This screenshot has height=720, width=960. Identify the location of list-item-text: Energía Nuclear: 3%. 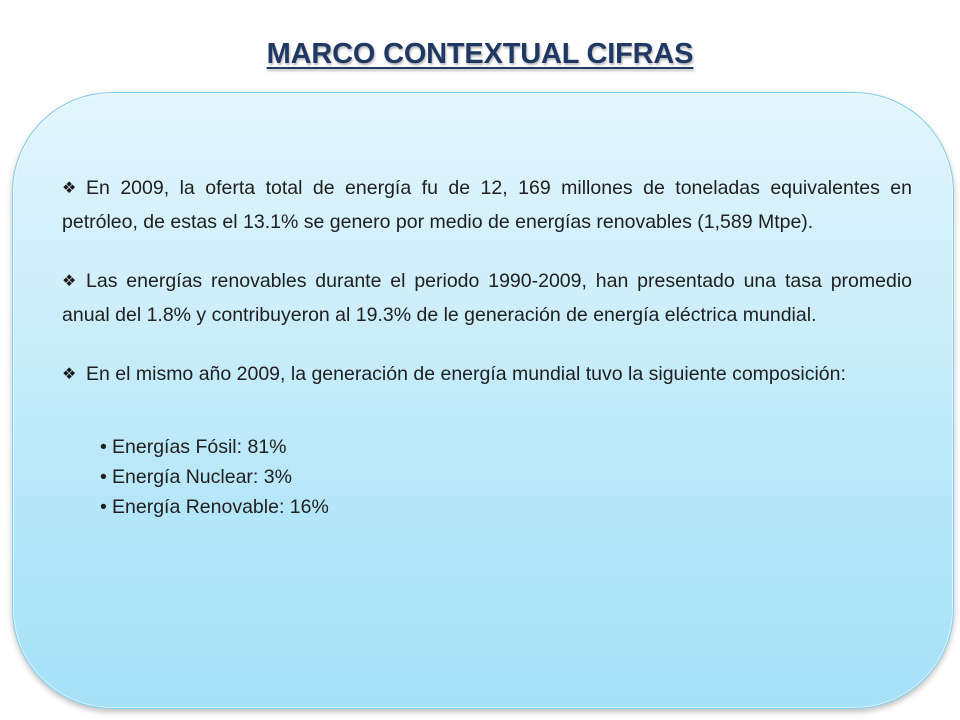
(202, 477).